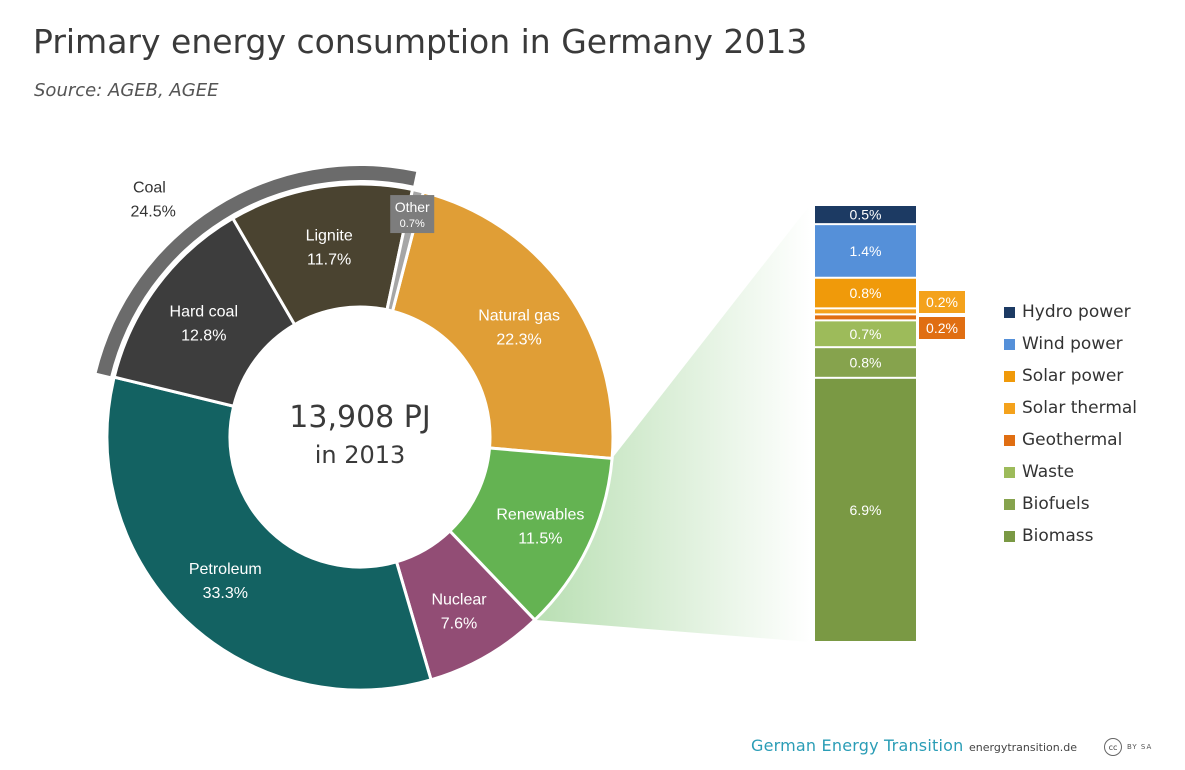 This screenshot has height=770, width=1185. I want to click on bar-segment-biomass, so click(865, 509).